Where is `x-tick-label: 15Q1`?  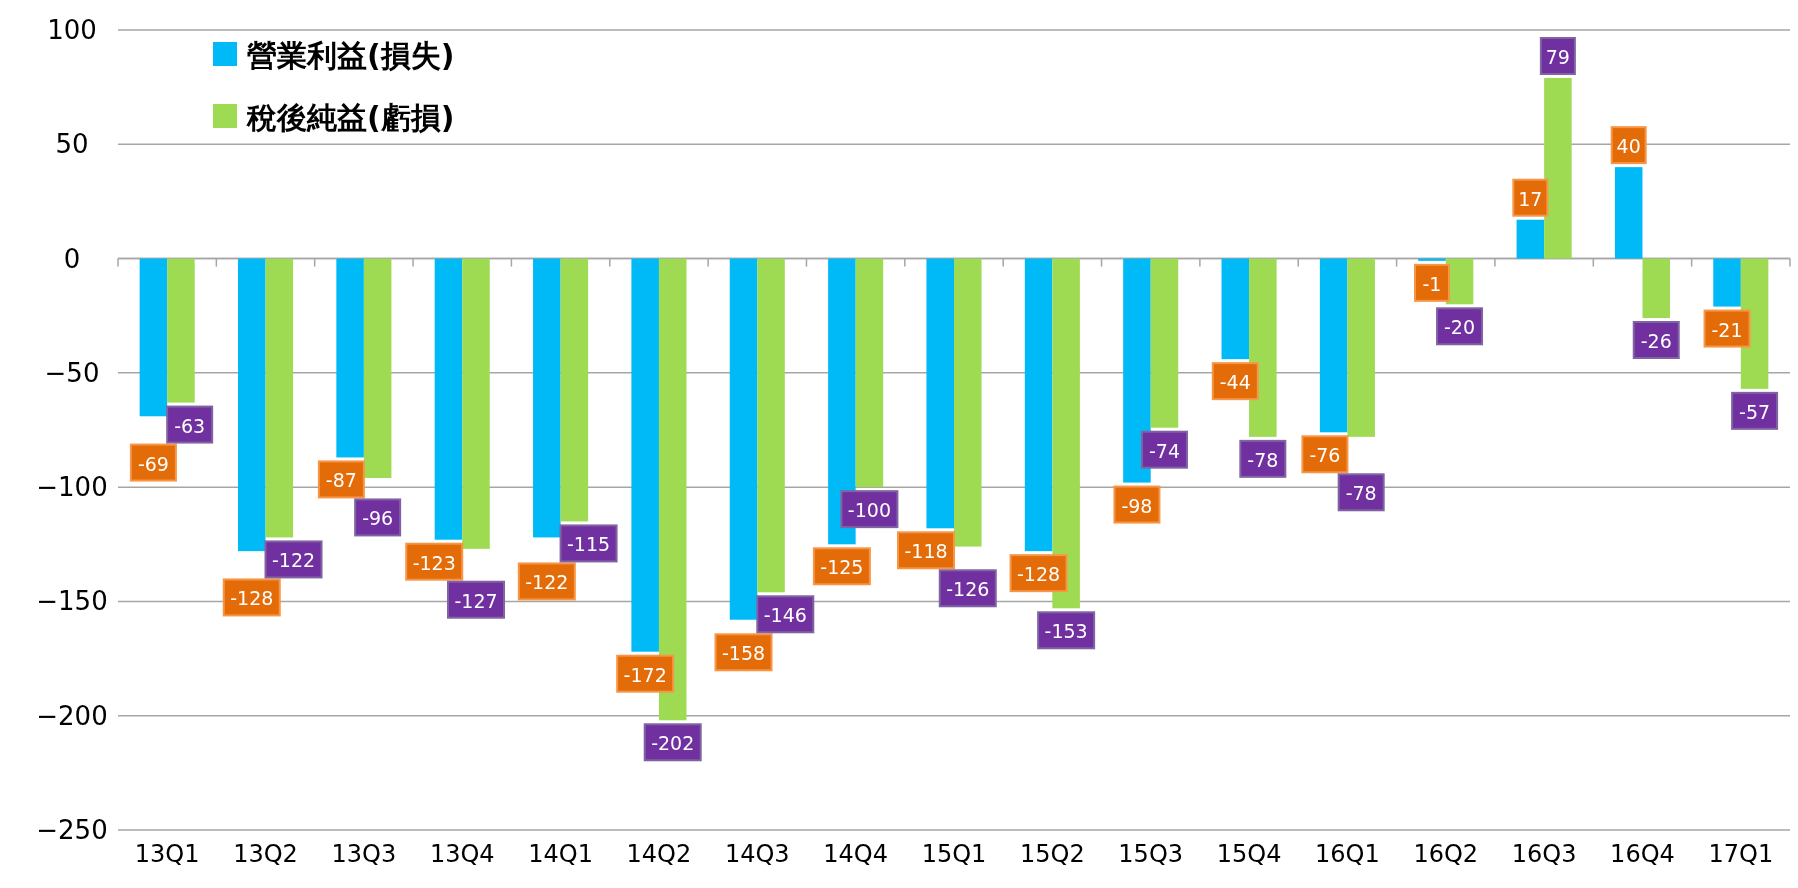 x-tick-label: 15Q1 is located at coordinates (954, 854).